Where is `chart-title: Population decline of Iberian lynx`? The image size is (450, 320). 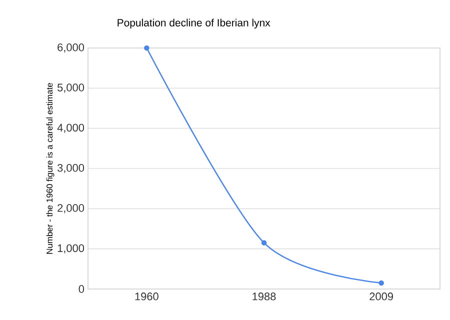
chart-title: Population decline of Iberian lynx is located at coordinates (194, 23).